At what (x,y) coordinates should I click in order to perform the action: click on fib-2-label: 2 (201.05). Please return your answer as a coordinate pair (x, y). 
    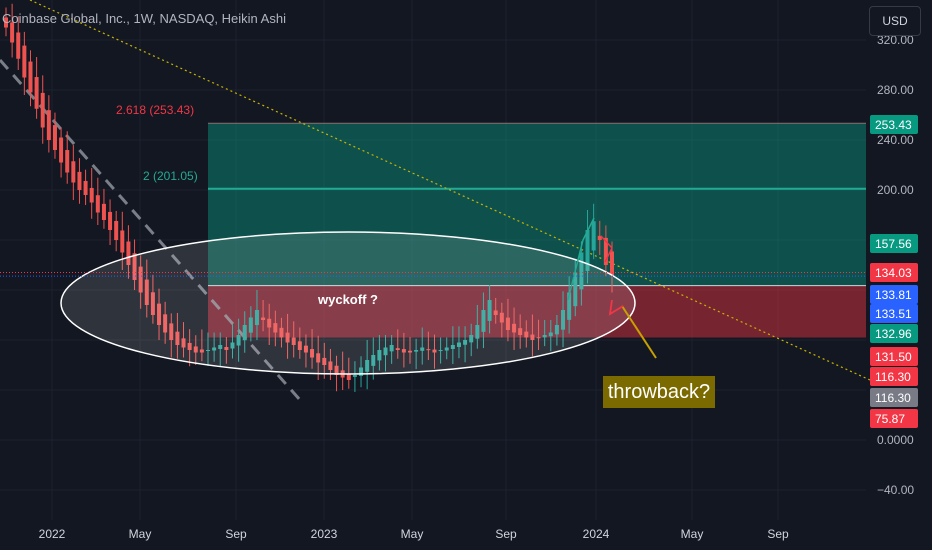
    Looking at the image, I should click on (170, 176).